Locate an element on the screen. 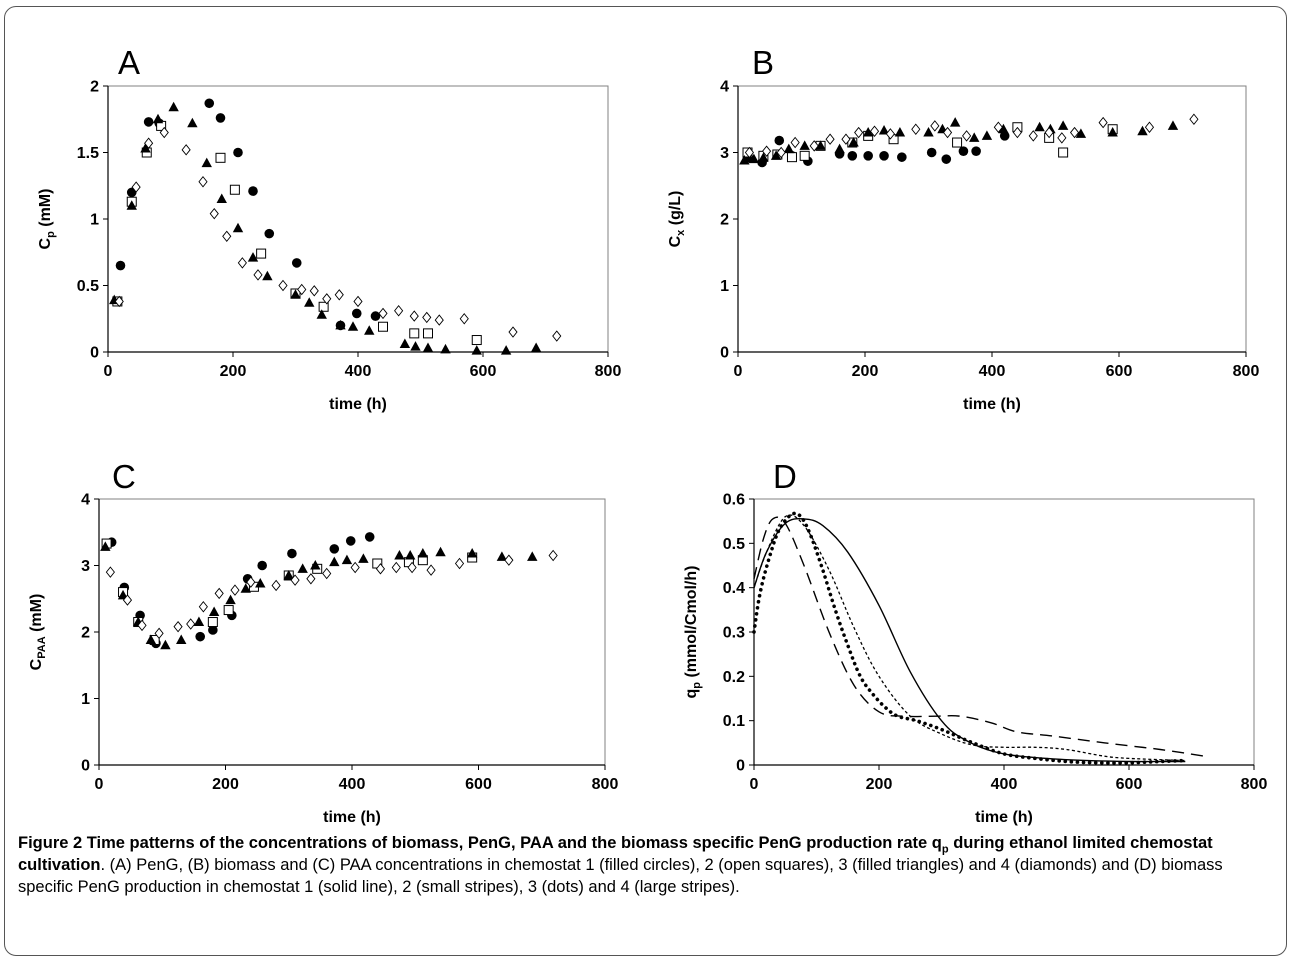  x-tick-label: 400 is located at coordinates (352, 784).